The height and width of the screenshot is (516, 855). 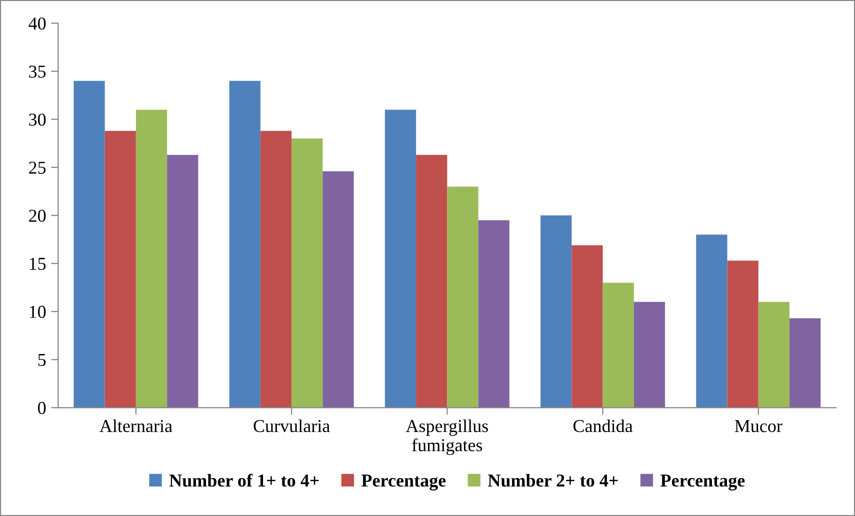 What do you see at coordinates (37, 120) in the screenshot?
I see `y-tick-label: 30` at bounding box center [37, 120].